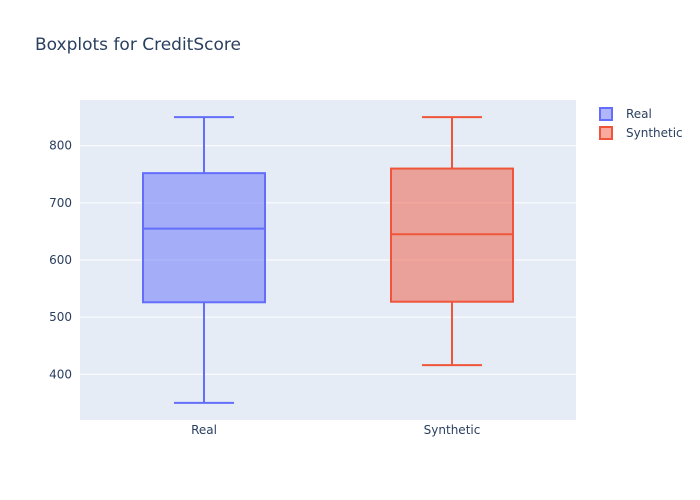 This screenshot has width=700, height=500. What do you see at coordinates (641, 123) in the screenshot?
I see `legend: Real Synthetic` at bounding box center [641, 123].